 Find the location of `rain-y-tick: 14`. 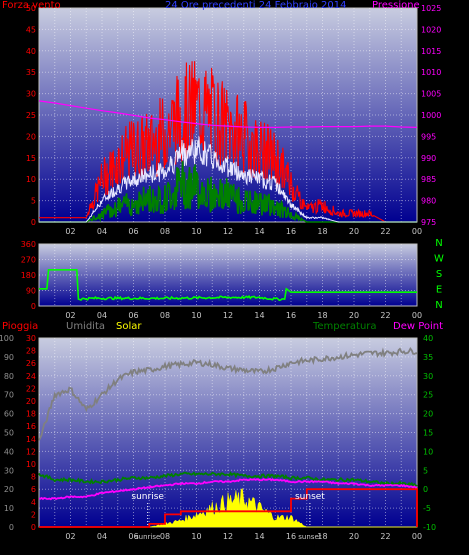

rain-y-tick: 14 is located at coordinates (31, 439).